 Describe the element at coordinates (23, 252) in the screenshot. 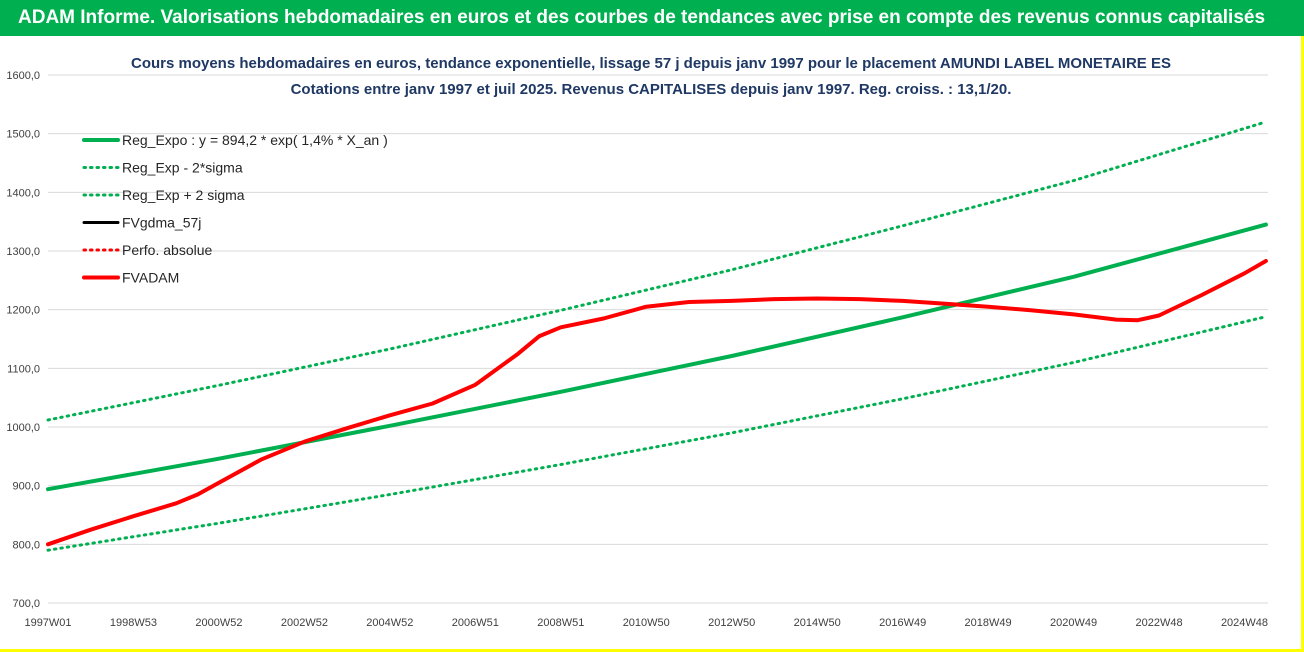

I see `y-tick-label: 1300,0` at that location.